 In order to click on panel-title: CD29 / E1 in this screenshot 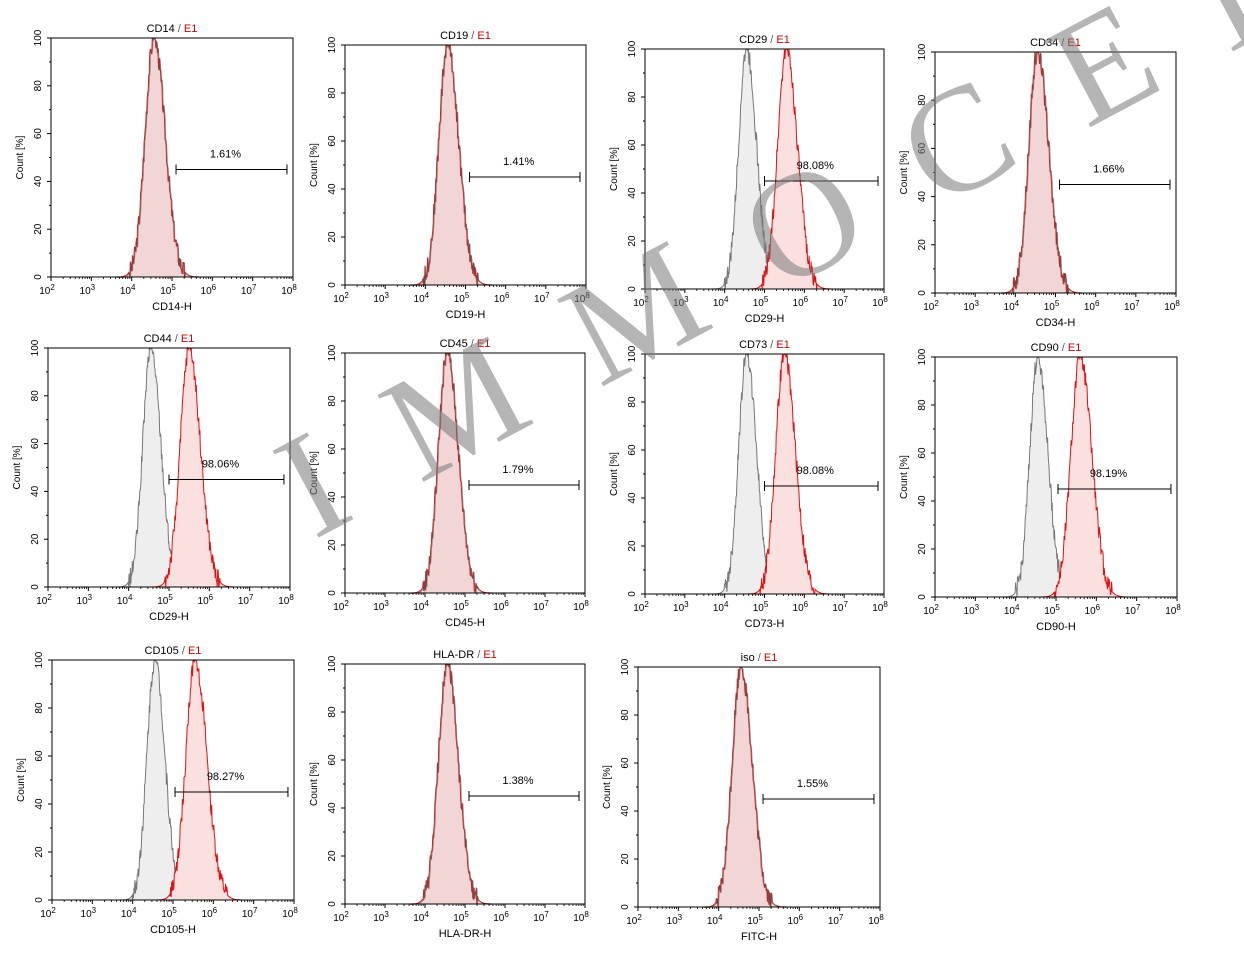, I will do `click(764, 40)`.